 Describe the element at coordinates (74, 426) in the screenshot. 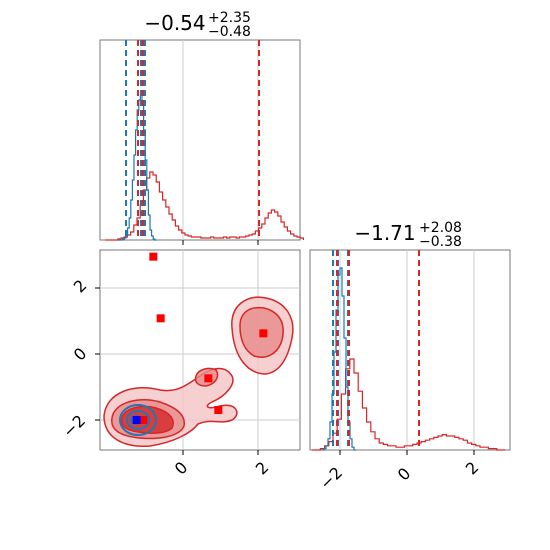

I see `y-tick-label-minus-2: −2` at that location.